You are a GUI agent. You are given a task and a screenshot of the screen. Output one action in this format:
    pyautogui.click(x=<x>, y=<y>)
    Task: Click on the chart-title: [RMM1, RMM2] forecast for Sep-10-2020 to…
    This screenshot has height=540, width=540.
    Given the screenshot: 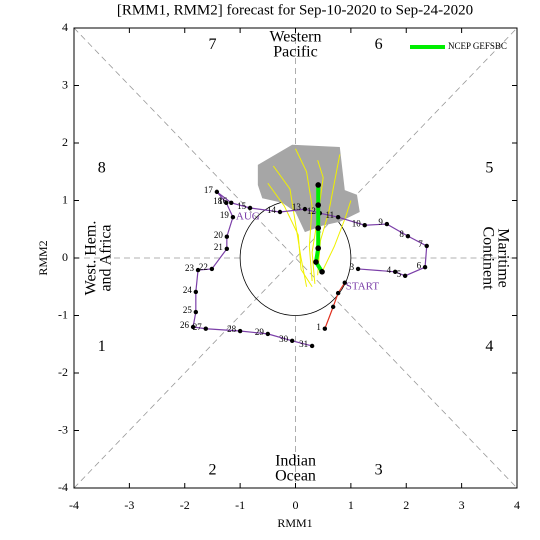 What is the action you would take?
    pyautogui.click(x=295, y=10)
    